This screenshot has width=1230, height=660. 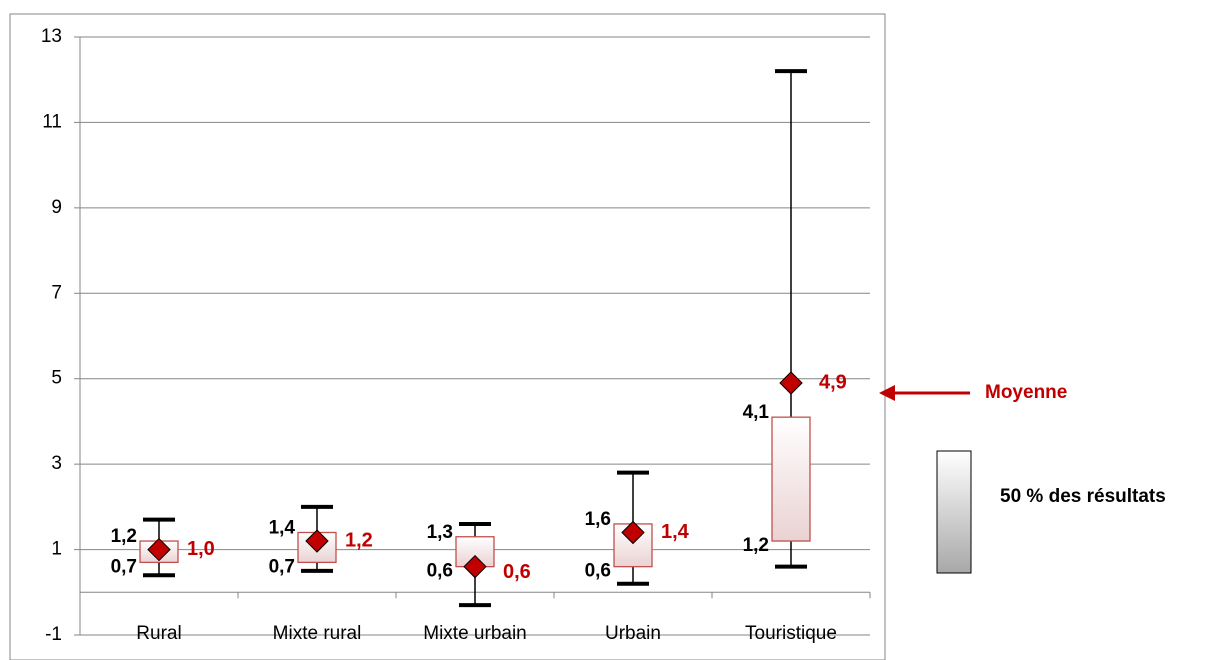 What do you see at coordinates (598, 519) in the screenshot?
I see `q3-value-label: 1,6` at bounding box center [598, 519].